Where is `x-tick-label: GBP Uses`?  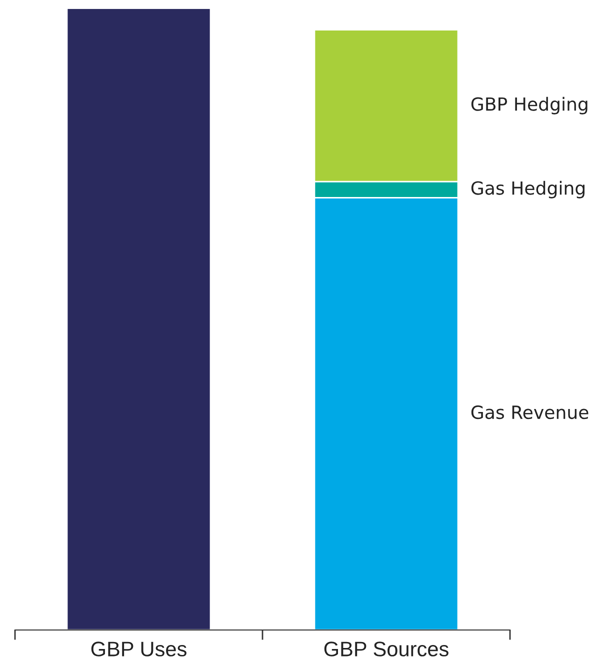 x-tick-label: GBP Uses is located at coordinates (138, 649).